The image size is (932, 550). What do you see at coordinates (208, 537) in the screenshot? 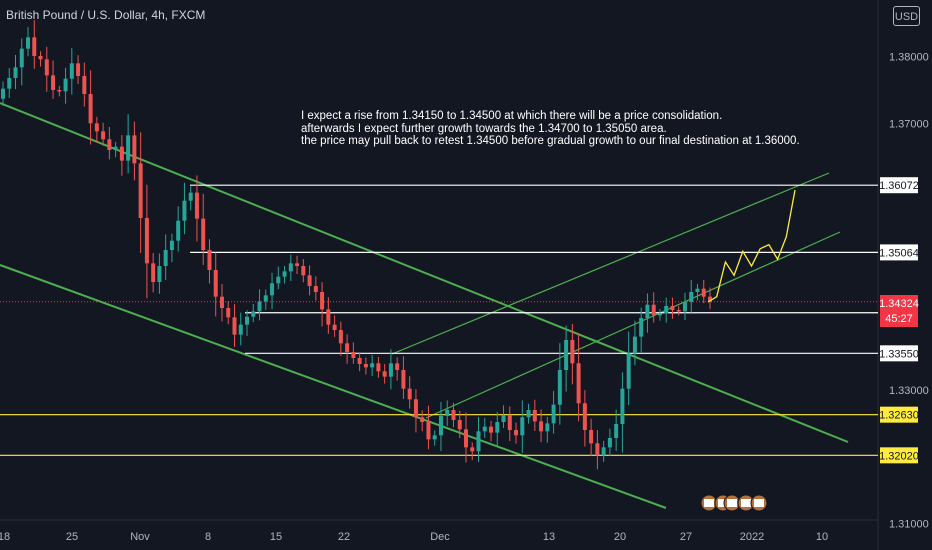
I see `time-tick-label: 8` at bounding box center [208, 537].